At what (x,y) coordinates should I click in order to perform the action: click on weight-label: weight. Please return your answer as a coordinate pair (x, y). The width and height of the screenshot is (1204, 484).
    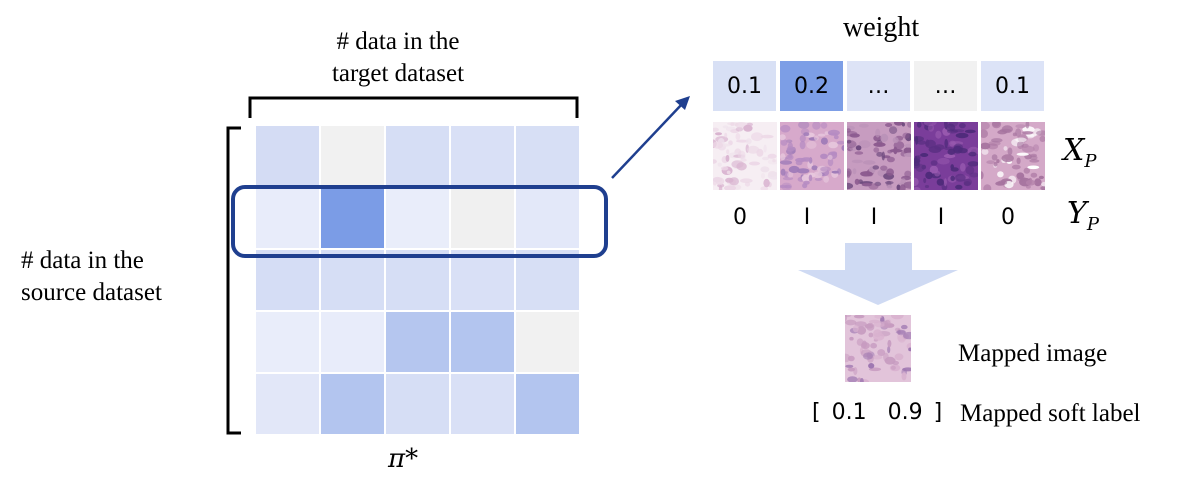
    Looking at the image, I should click on (881, 27).